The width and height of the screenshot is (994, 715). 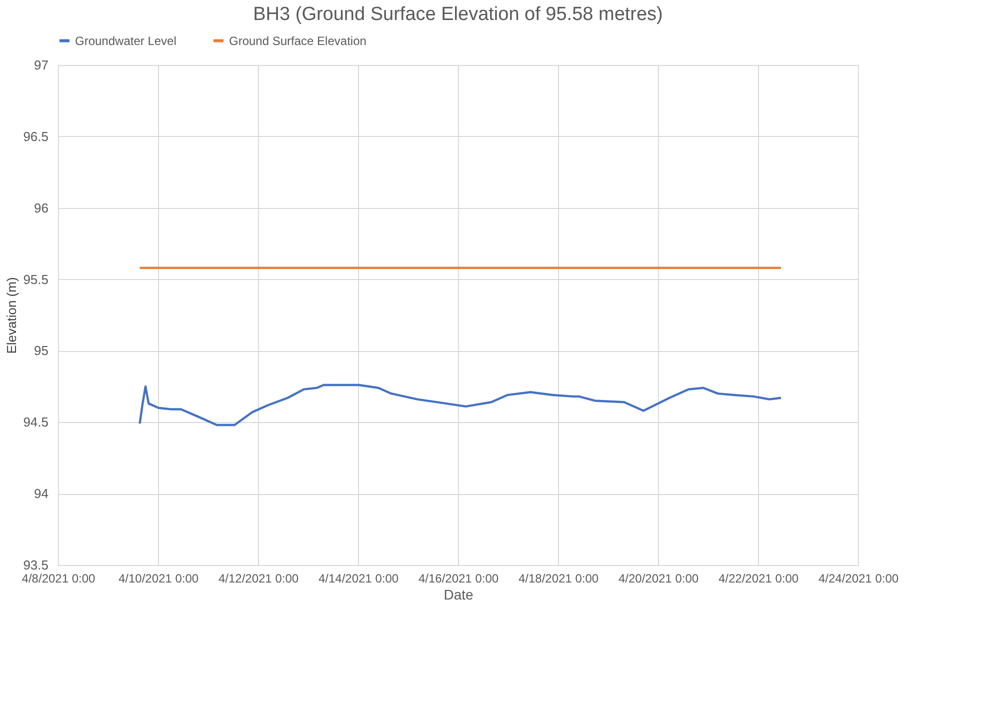 I want to click on x-tick-label: 4/16/2021 0:00, so click(x=458, y=579).